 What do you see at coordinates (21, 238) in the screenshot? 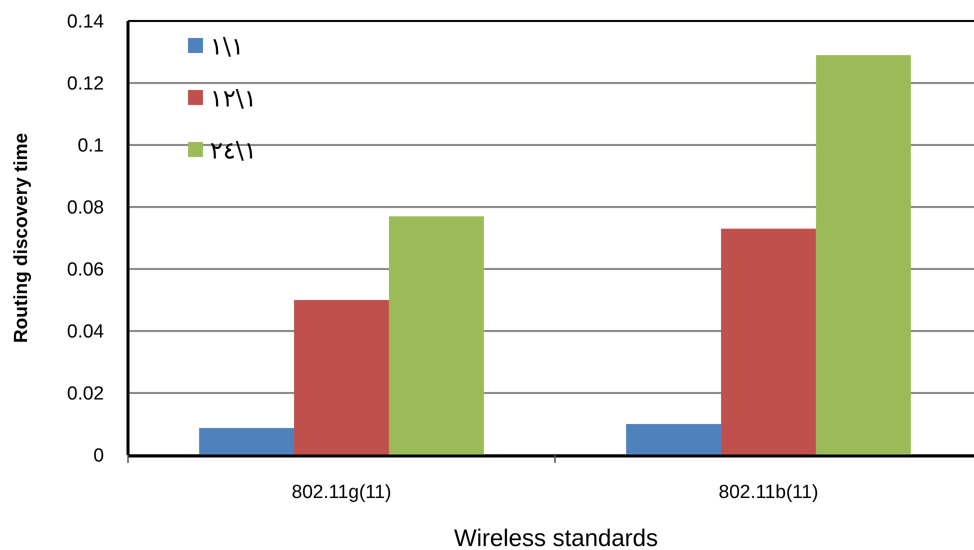
I see `y-axis-title: Routing discovery time` at bounding box center [21, 238].